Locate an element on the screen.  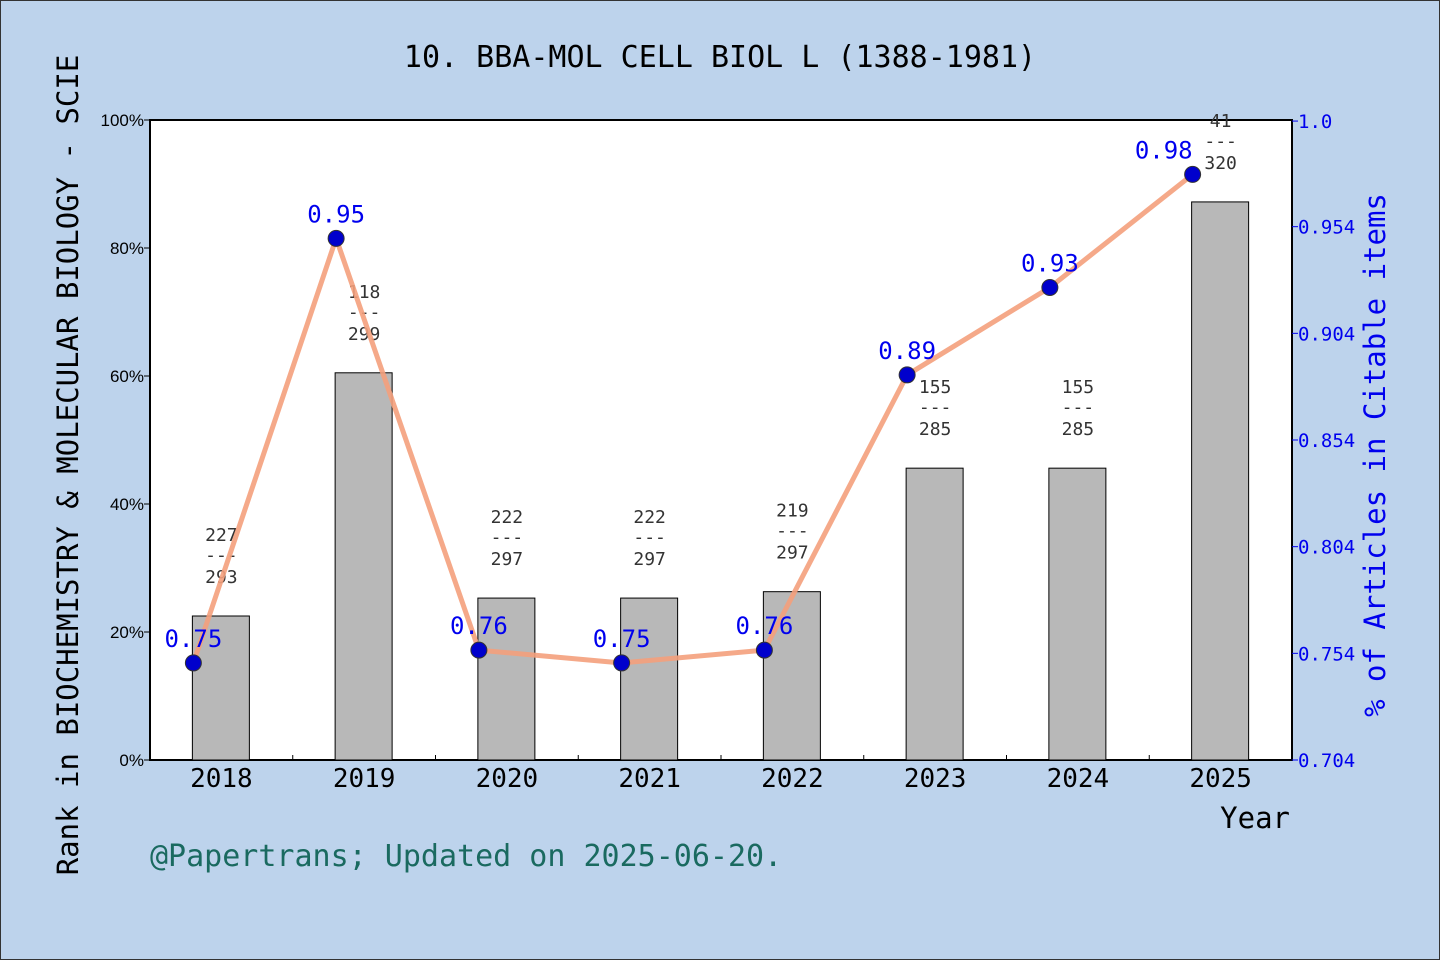
right-tick-0.754: 0.754 is located at coordinates (1326, 654).